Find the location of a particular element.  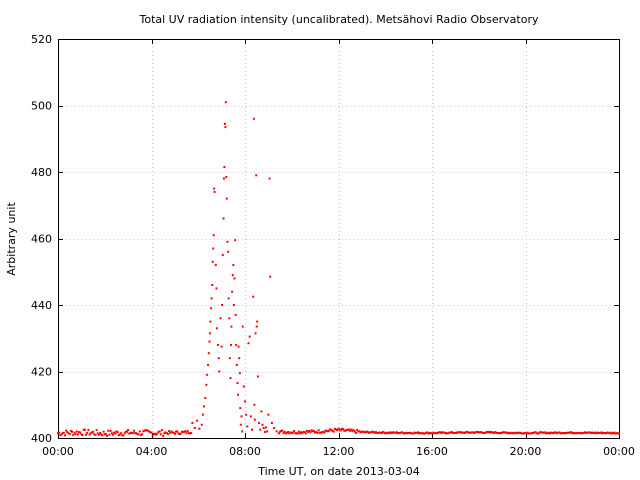

x-tick-label: 20:00 is located at coordinates (526, 451).